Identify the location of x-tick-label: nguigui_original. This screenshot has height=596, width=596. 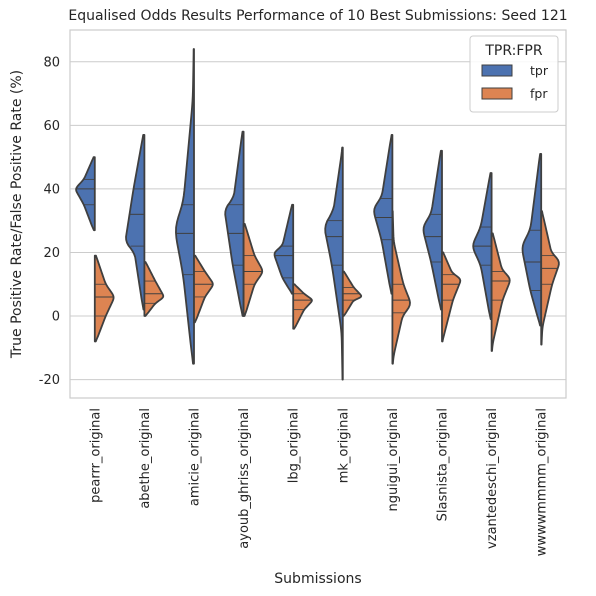
(393, 460).